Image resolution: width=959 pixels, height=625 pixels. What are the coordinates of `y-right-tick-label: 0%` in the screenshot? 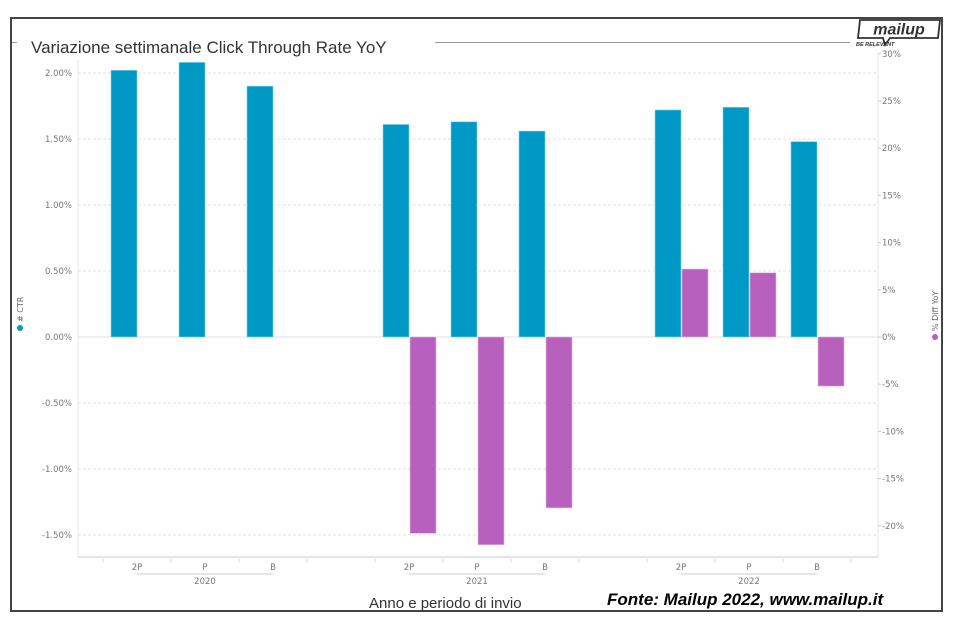 It's located at (889, 338).